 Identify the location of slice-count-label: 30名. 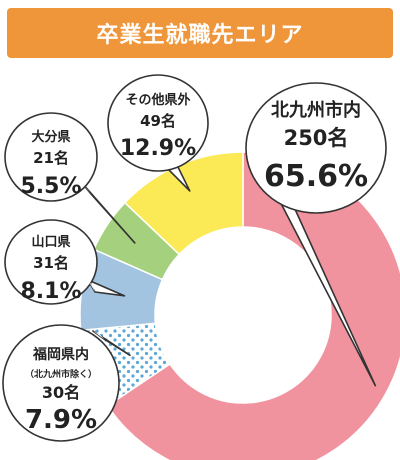
(61, 392).